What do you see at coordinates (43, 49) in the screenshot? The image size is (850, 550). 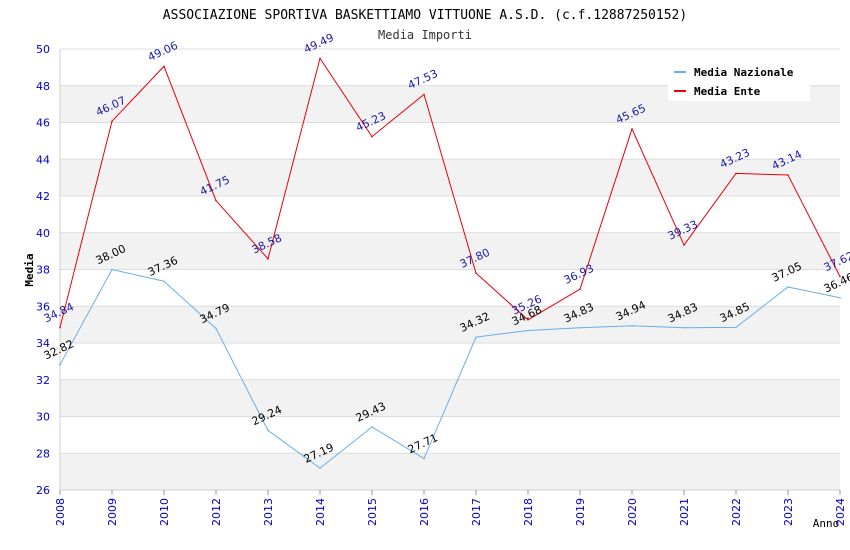 I see `y-tick-label: 50` at bounding box center [43, 49].